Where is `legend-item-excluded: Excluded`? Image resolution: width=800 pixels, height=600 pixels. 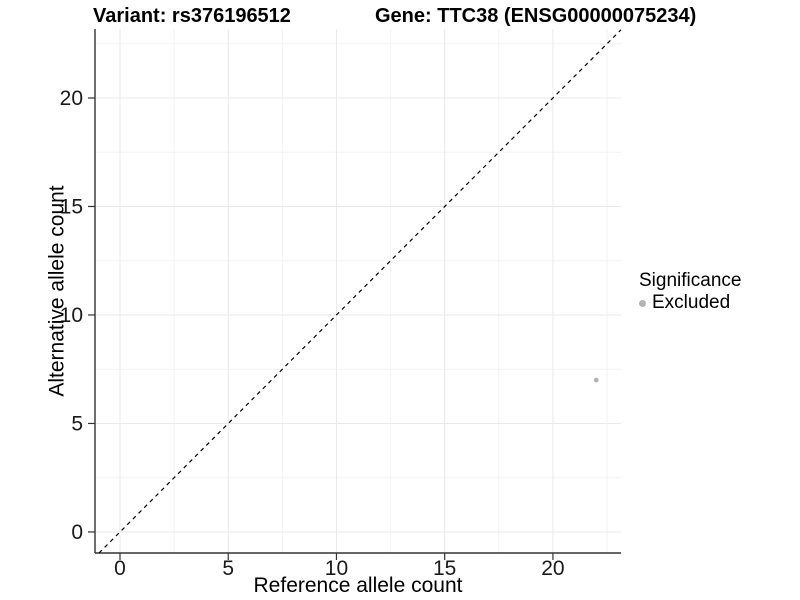
legend-item-excluded: Excluded is located at coordinates (690, 303).